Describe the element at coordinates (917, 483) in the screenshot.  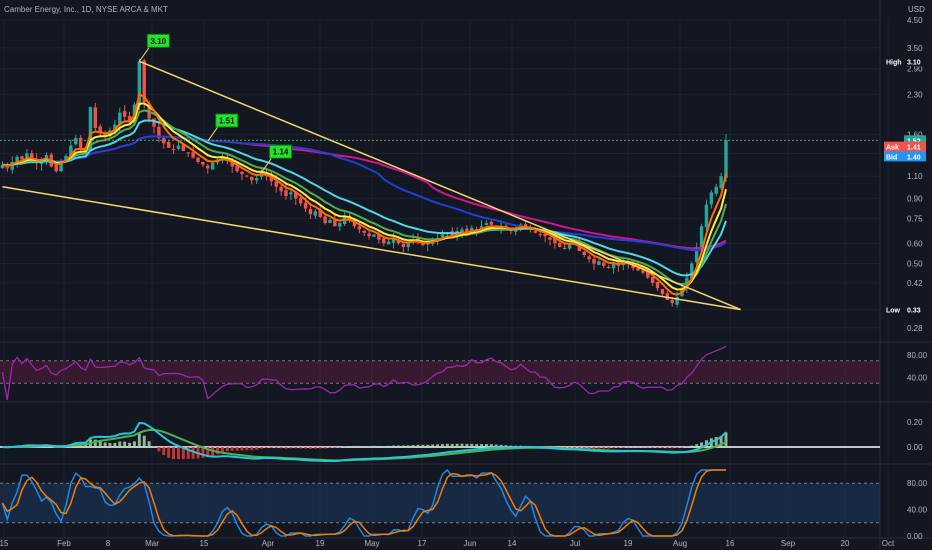
I see `stochastic-tick-label: 80.00` at that location.